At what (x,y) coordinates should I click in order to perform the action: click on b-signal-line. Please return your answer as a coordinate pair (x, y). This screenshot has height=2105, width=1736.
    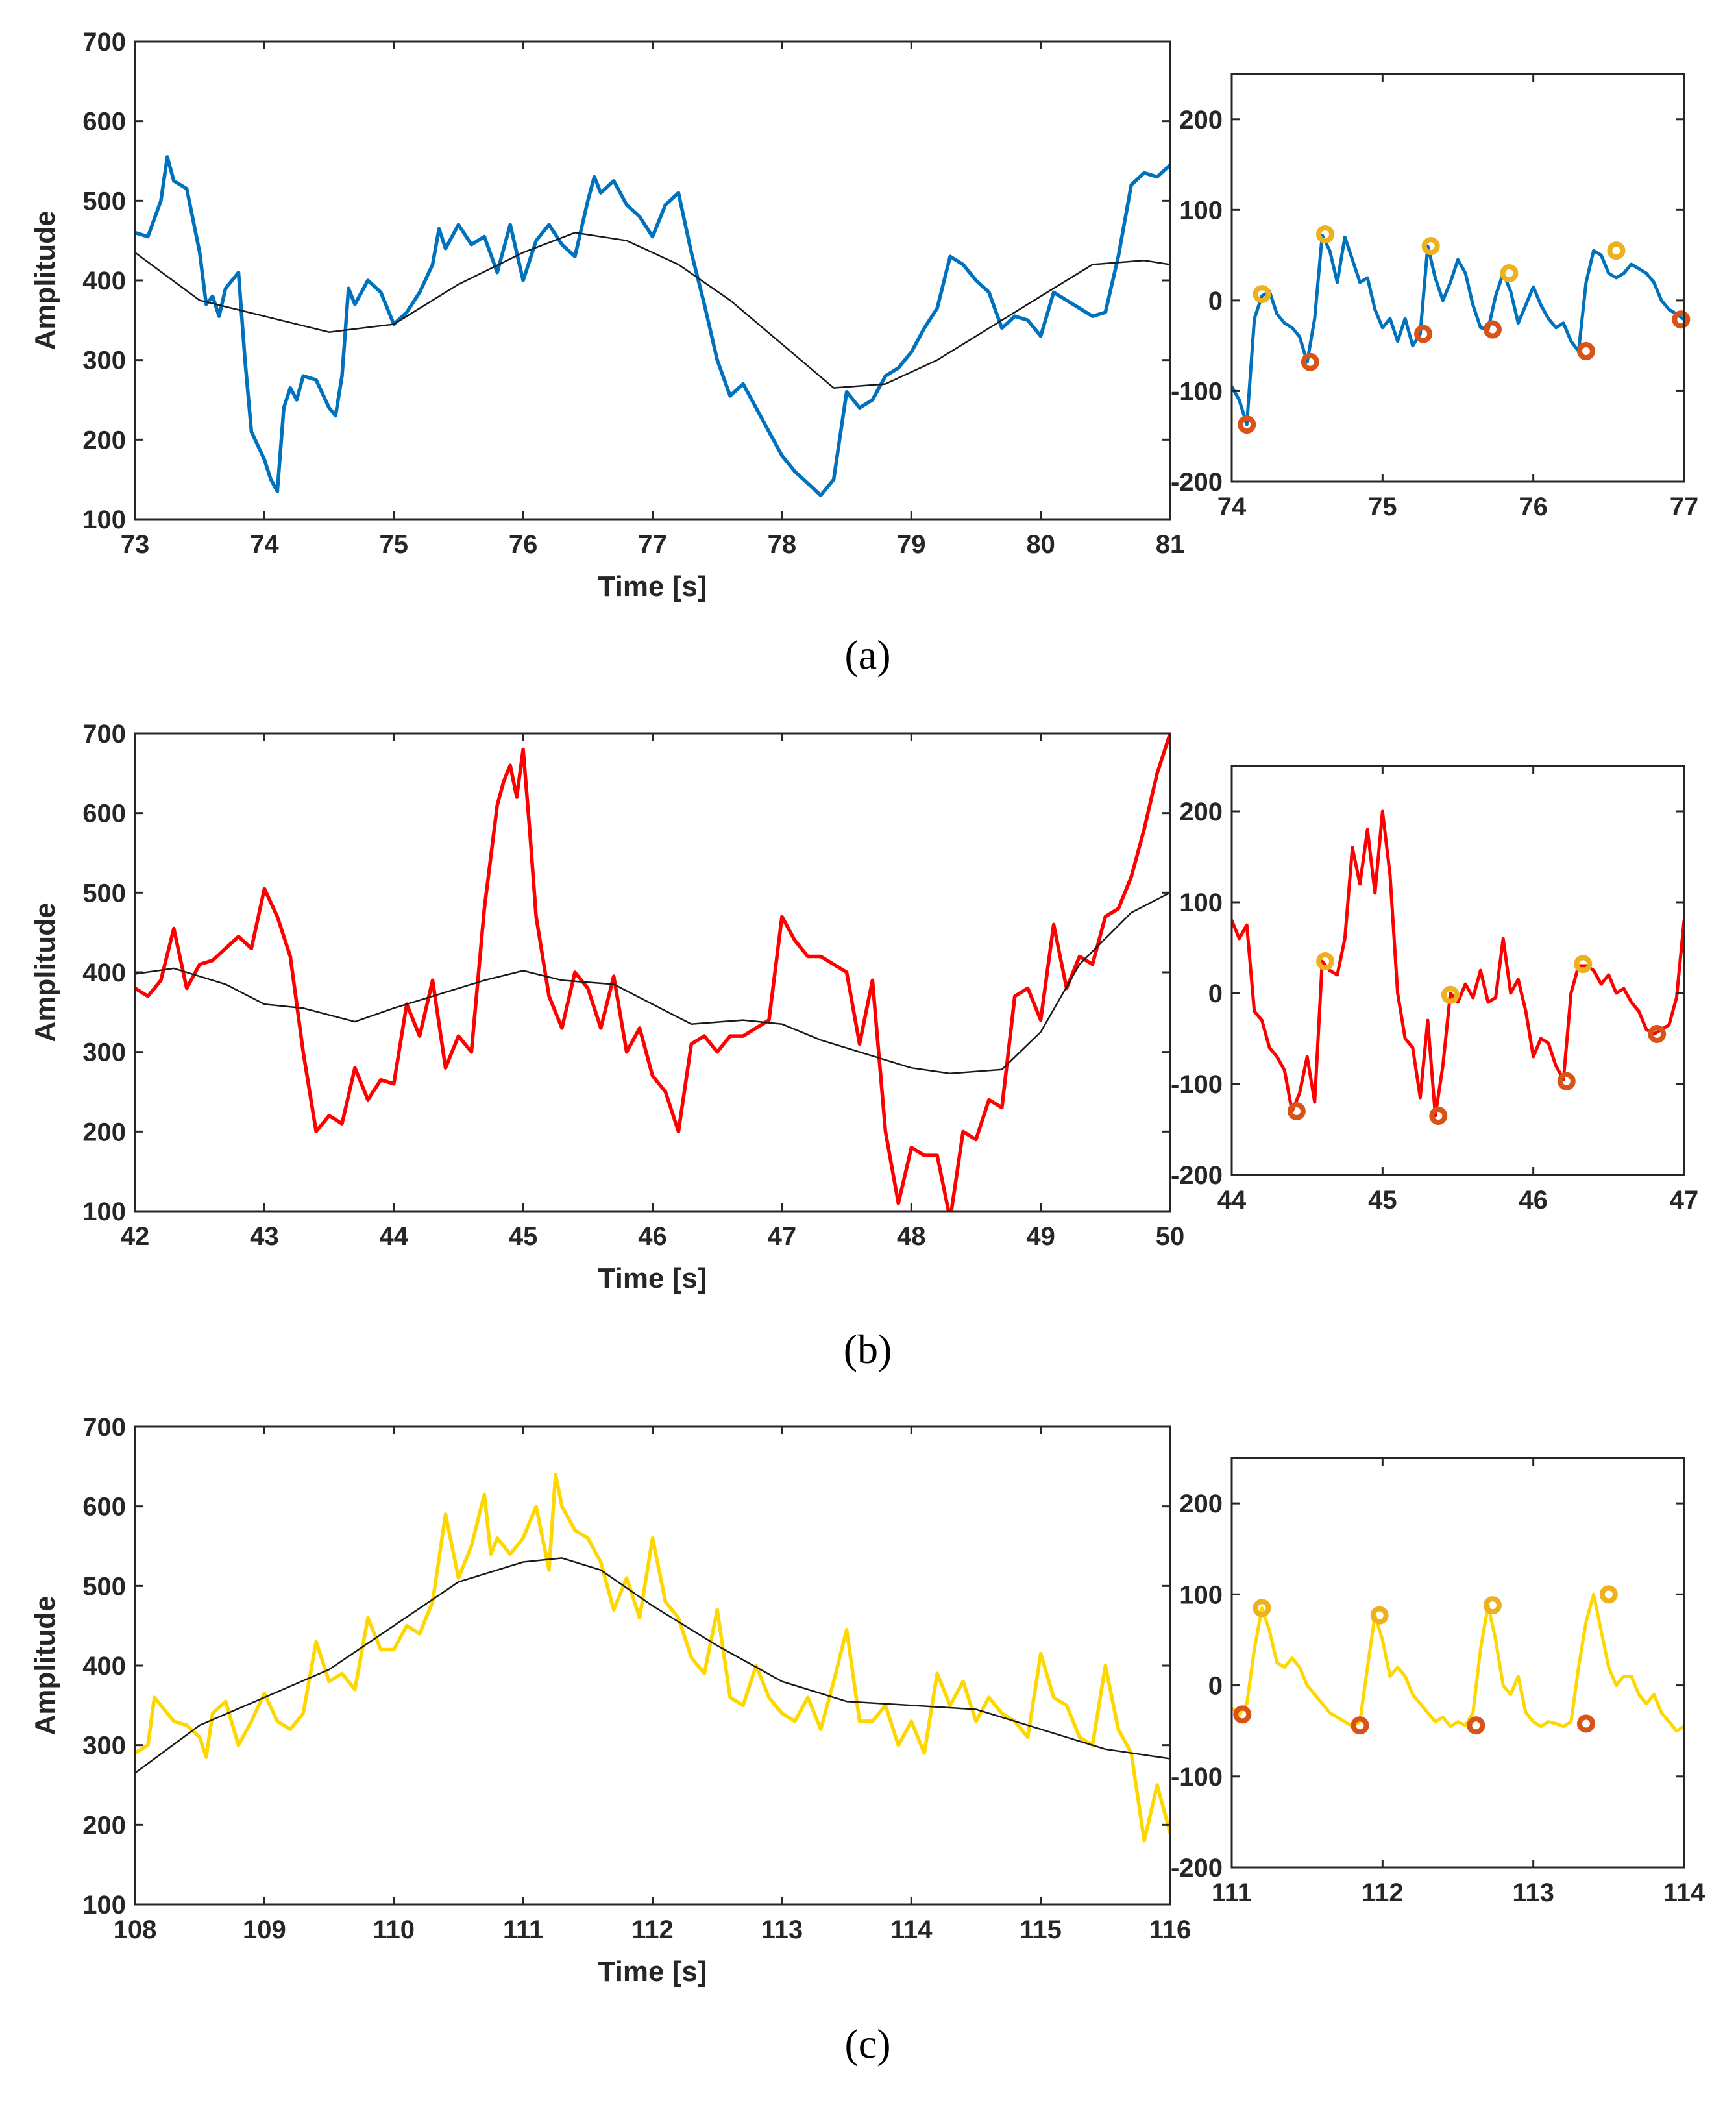
    Looking at the image, I should click on (652, 972).